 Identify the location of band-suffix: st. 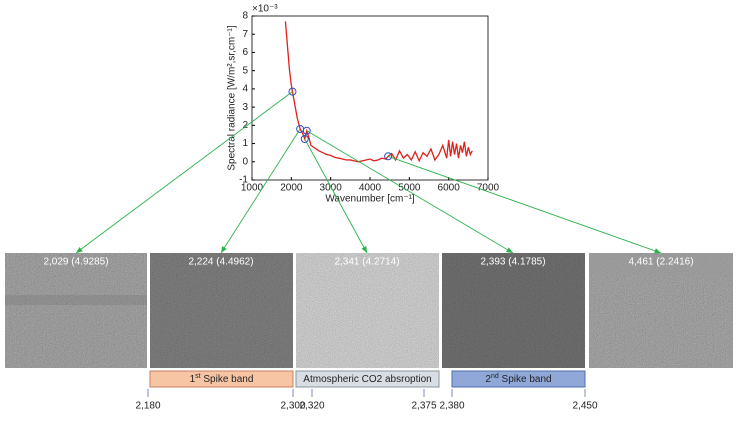
(198, 376).